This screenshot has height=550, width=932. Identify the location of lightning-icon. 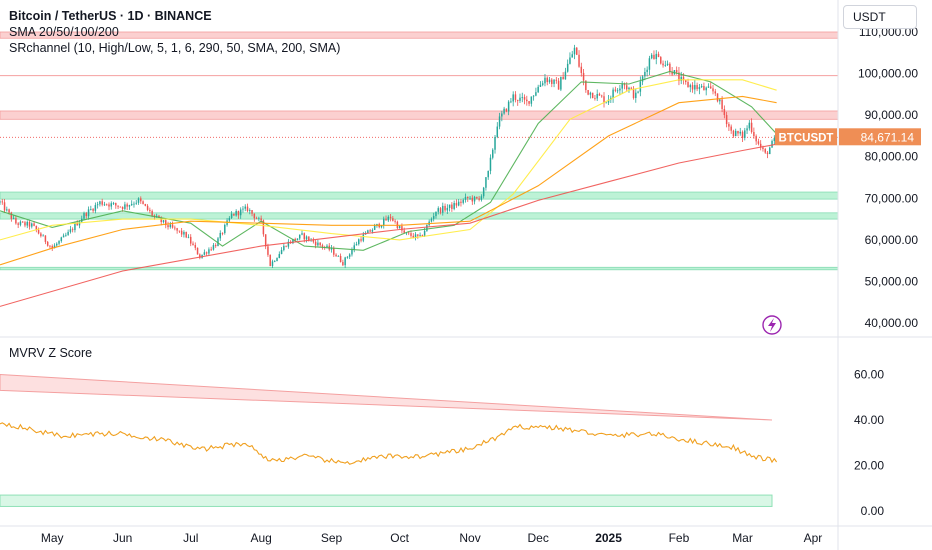
(772, 325).